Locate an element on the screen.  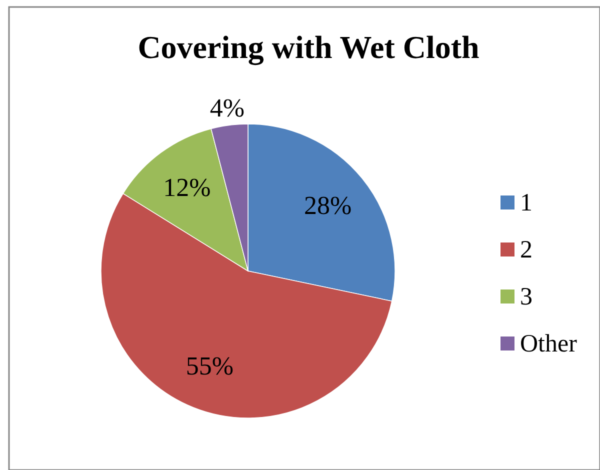
data-label: 12% is located at coordinates (187, 187).